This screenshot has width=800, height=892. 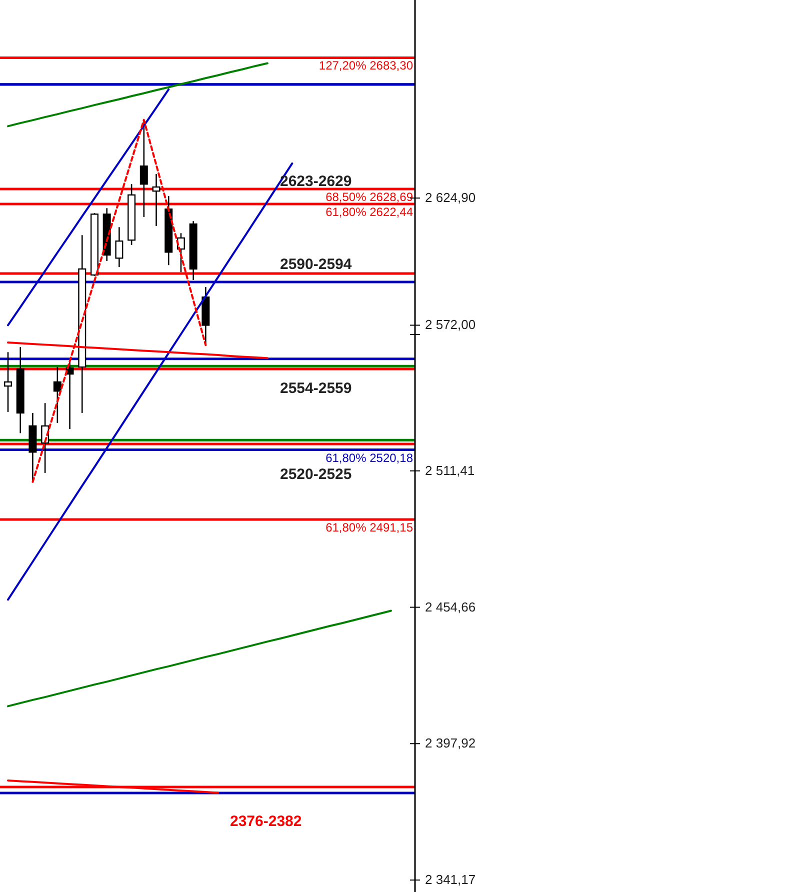 What do you see at coordinates (316, 264) in the screenshot?
I see `annotation: 2590-2594` at bounding box center [316, 264].